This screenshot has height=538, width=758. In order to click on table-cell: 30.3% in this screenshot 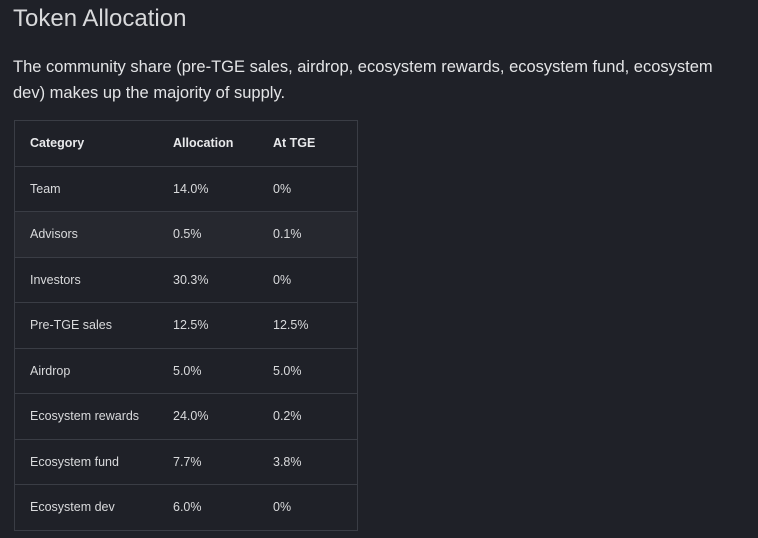, I will do `click(208, 280)`.